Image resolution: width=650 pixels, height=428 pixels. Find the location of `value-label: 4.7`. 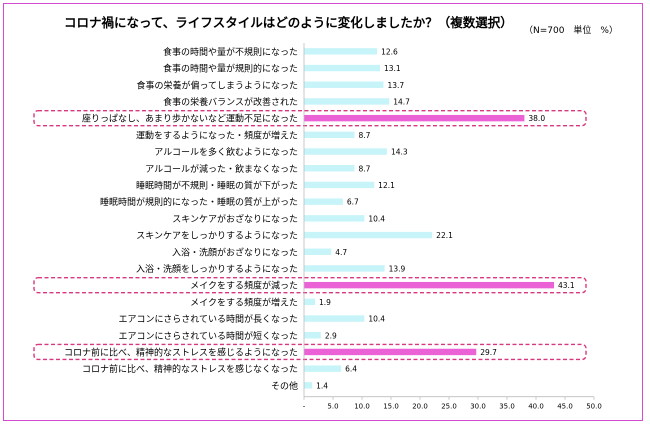

value-label: 4.7 is located at coordinates (341, 252).